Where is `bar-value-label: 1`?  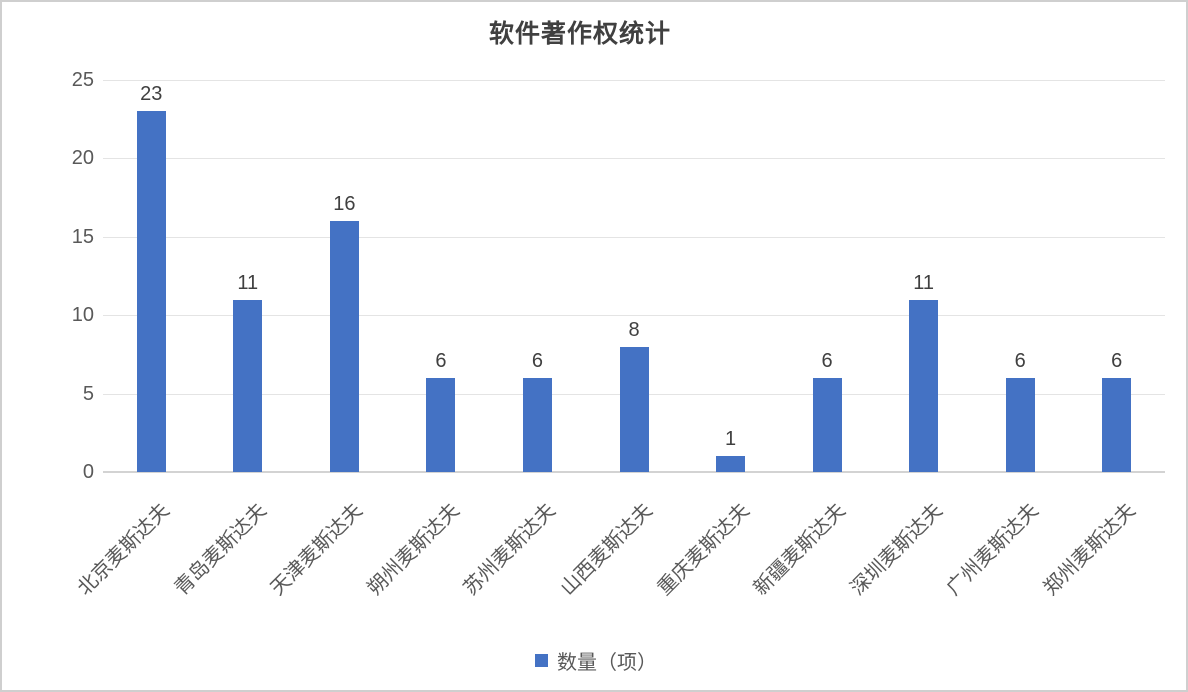
bar-value-label: 1 is located at coordinates (730, 439).